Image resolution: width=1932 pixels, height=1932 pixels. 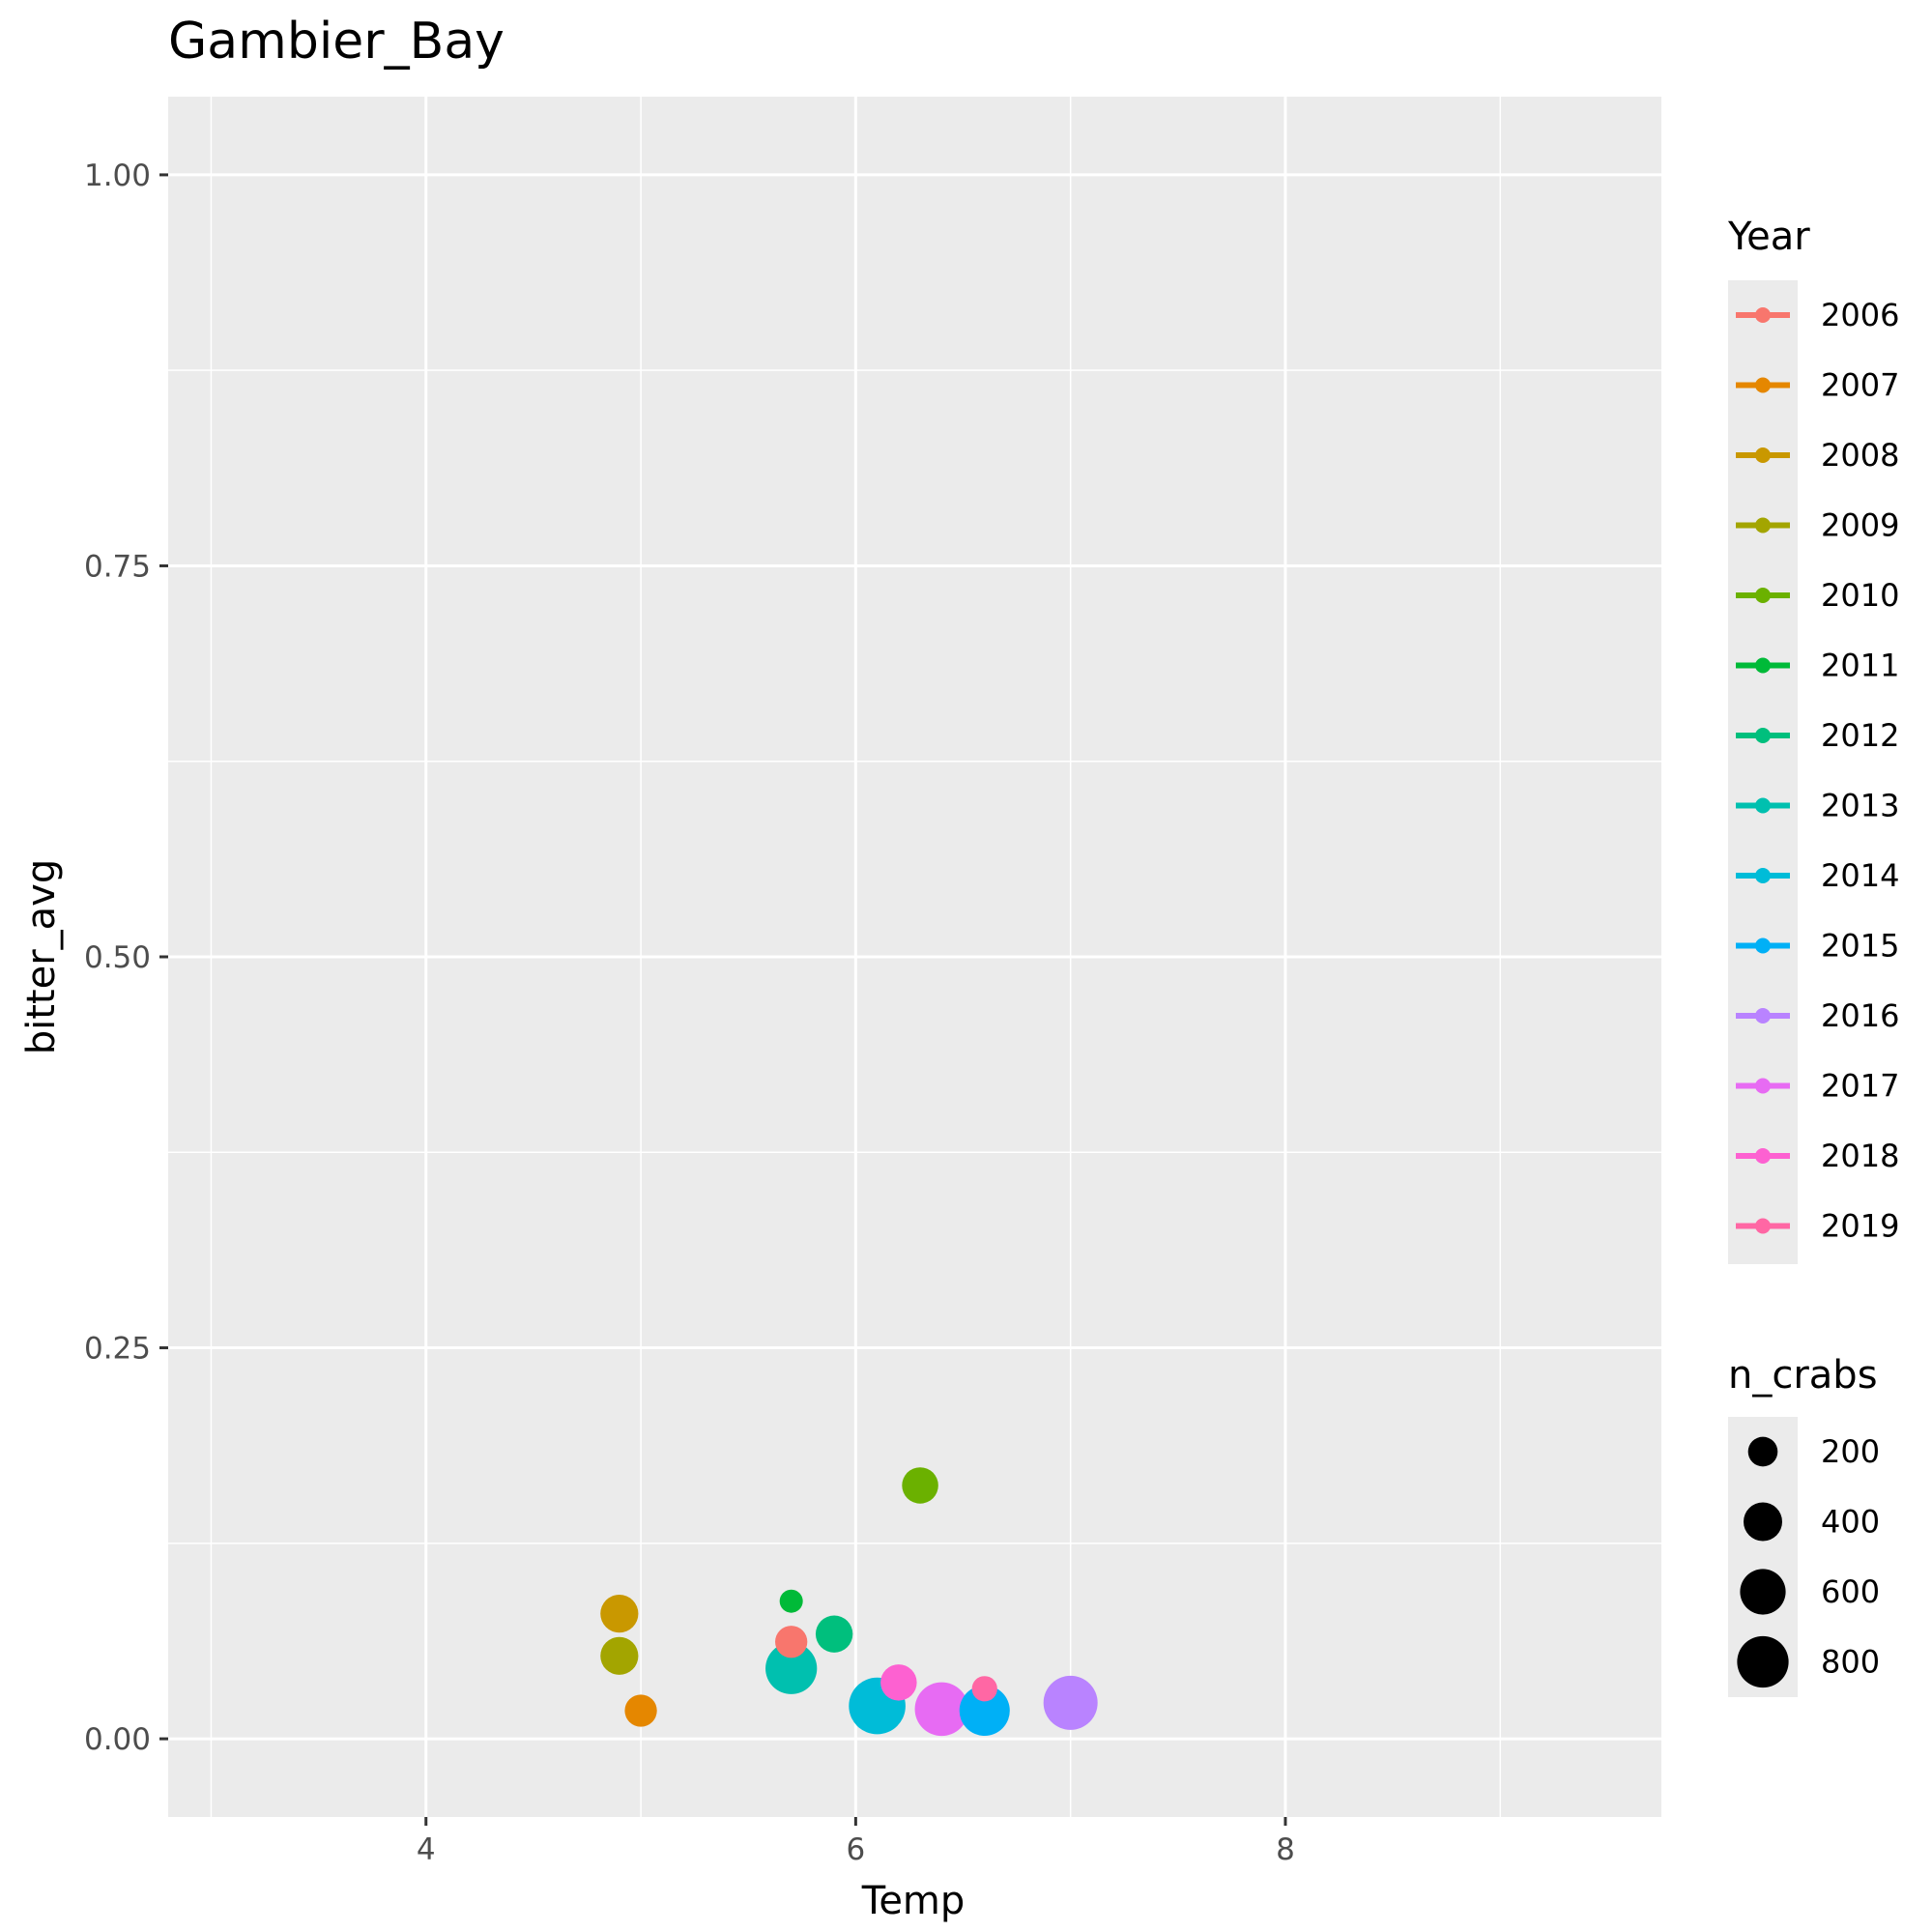 I want to click on n-crabs-legend-label: 800, so click(x=1850, y=1662).